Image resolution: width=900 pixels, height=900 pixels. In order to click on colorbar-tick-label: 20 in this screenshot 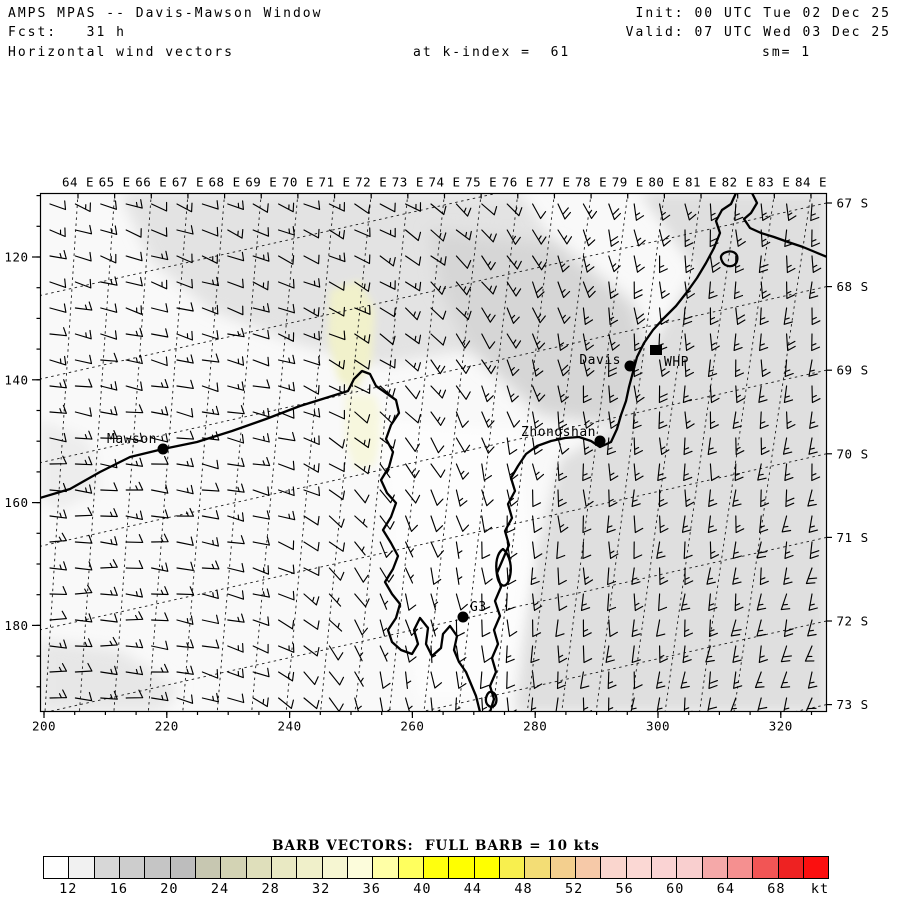, I will do `click(169, 889)`.